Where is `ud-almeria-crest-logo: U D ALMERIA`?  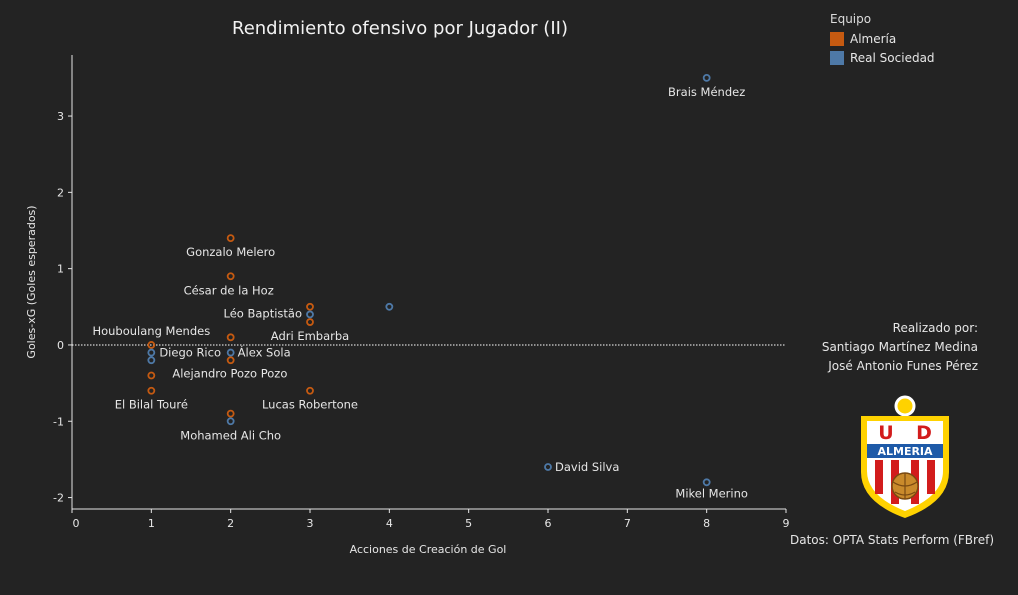
ud-almeria-crest-logo: U D ALMERIA is located at coordinates (905, 456).